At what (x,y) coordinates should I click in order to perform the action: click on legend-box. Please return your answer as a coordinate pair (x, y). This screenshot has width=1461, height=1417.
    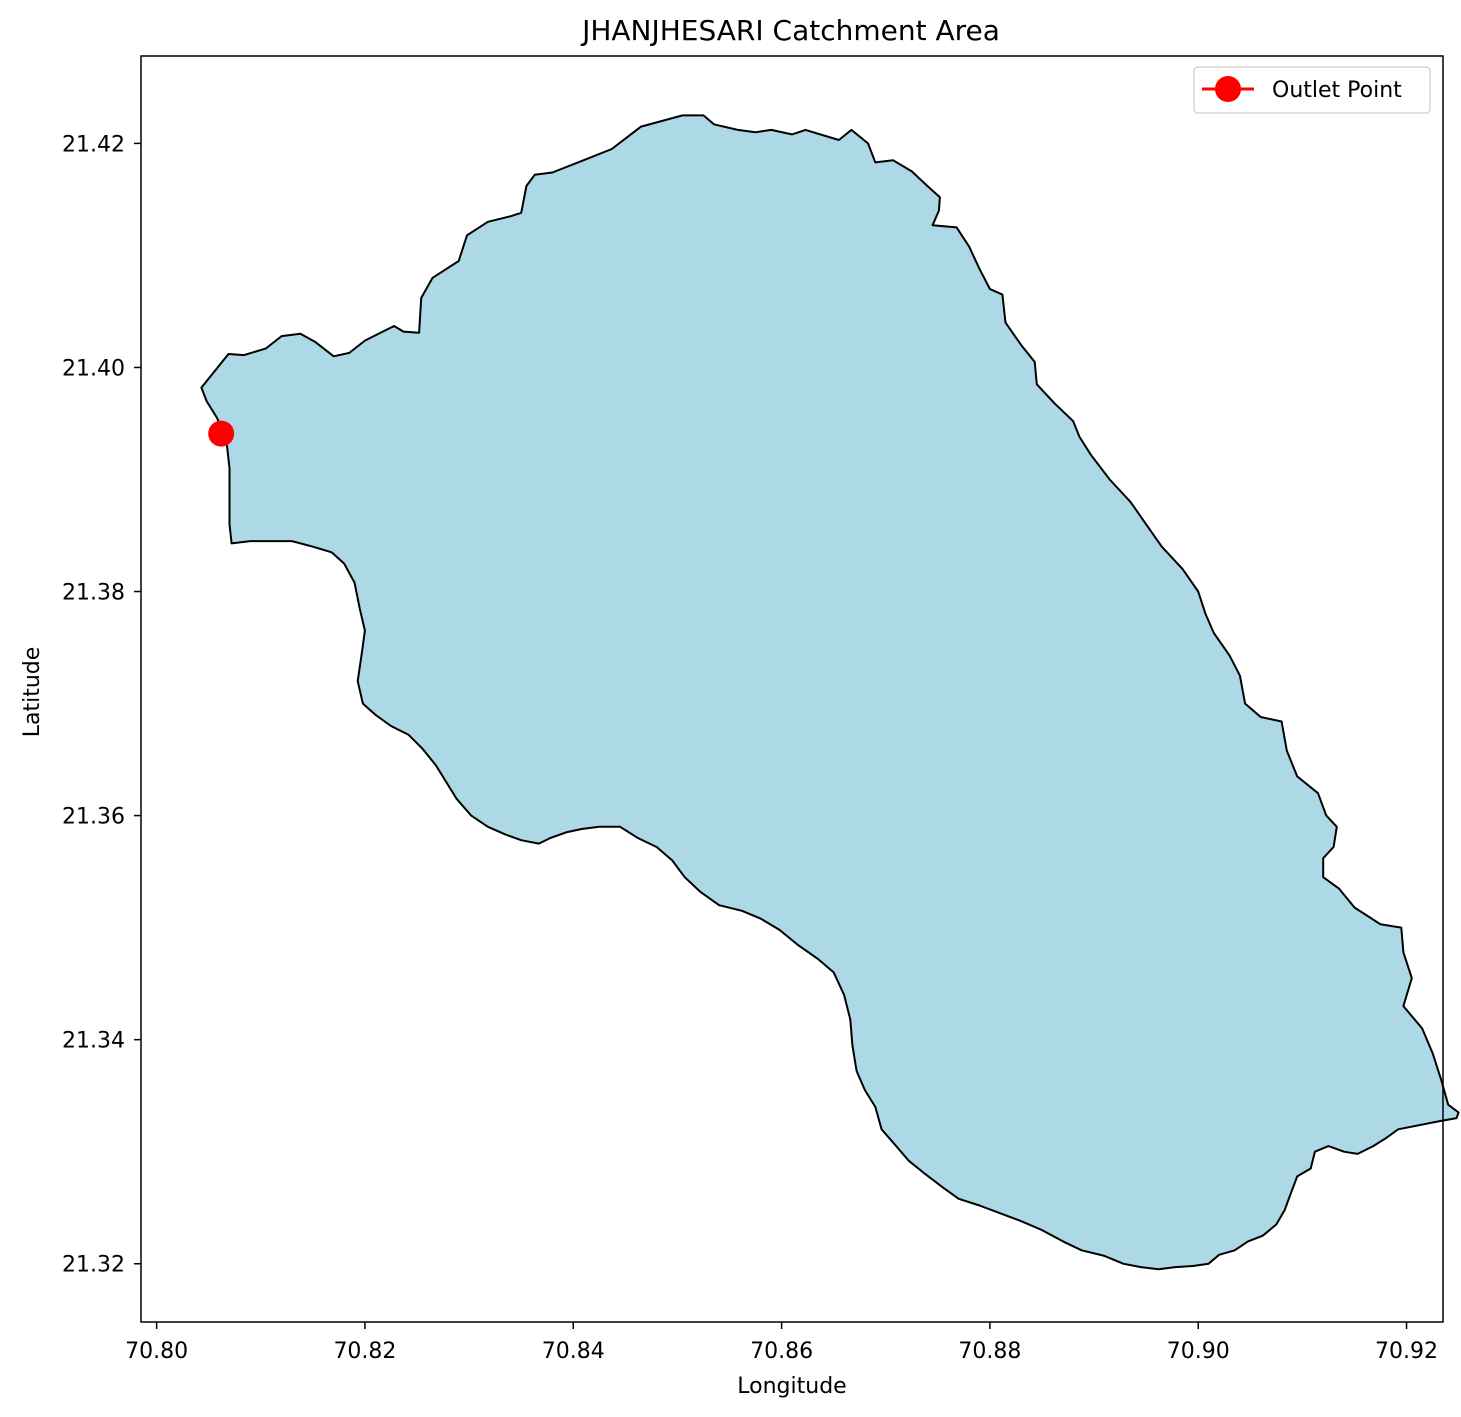
    Looking at the image, I should click on (1312, 90).